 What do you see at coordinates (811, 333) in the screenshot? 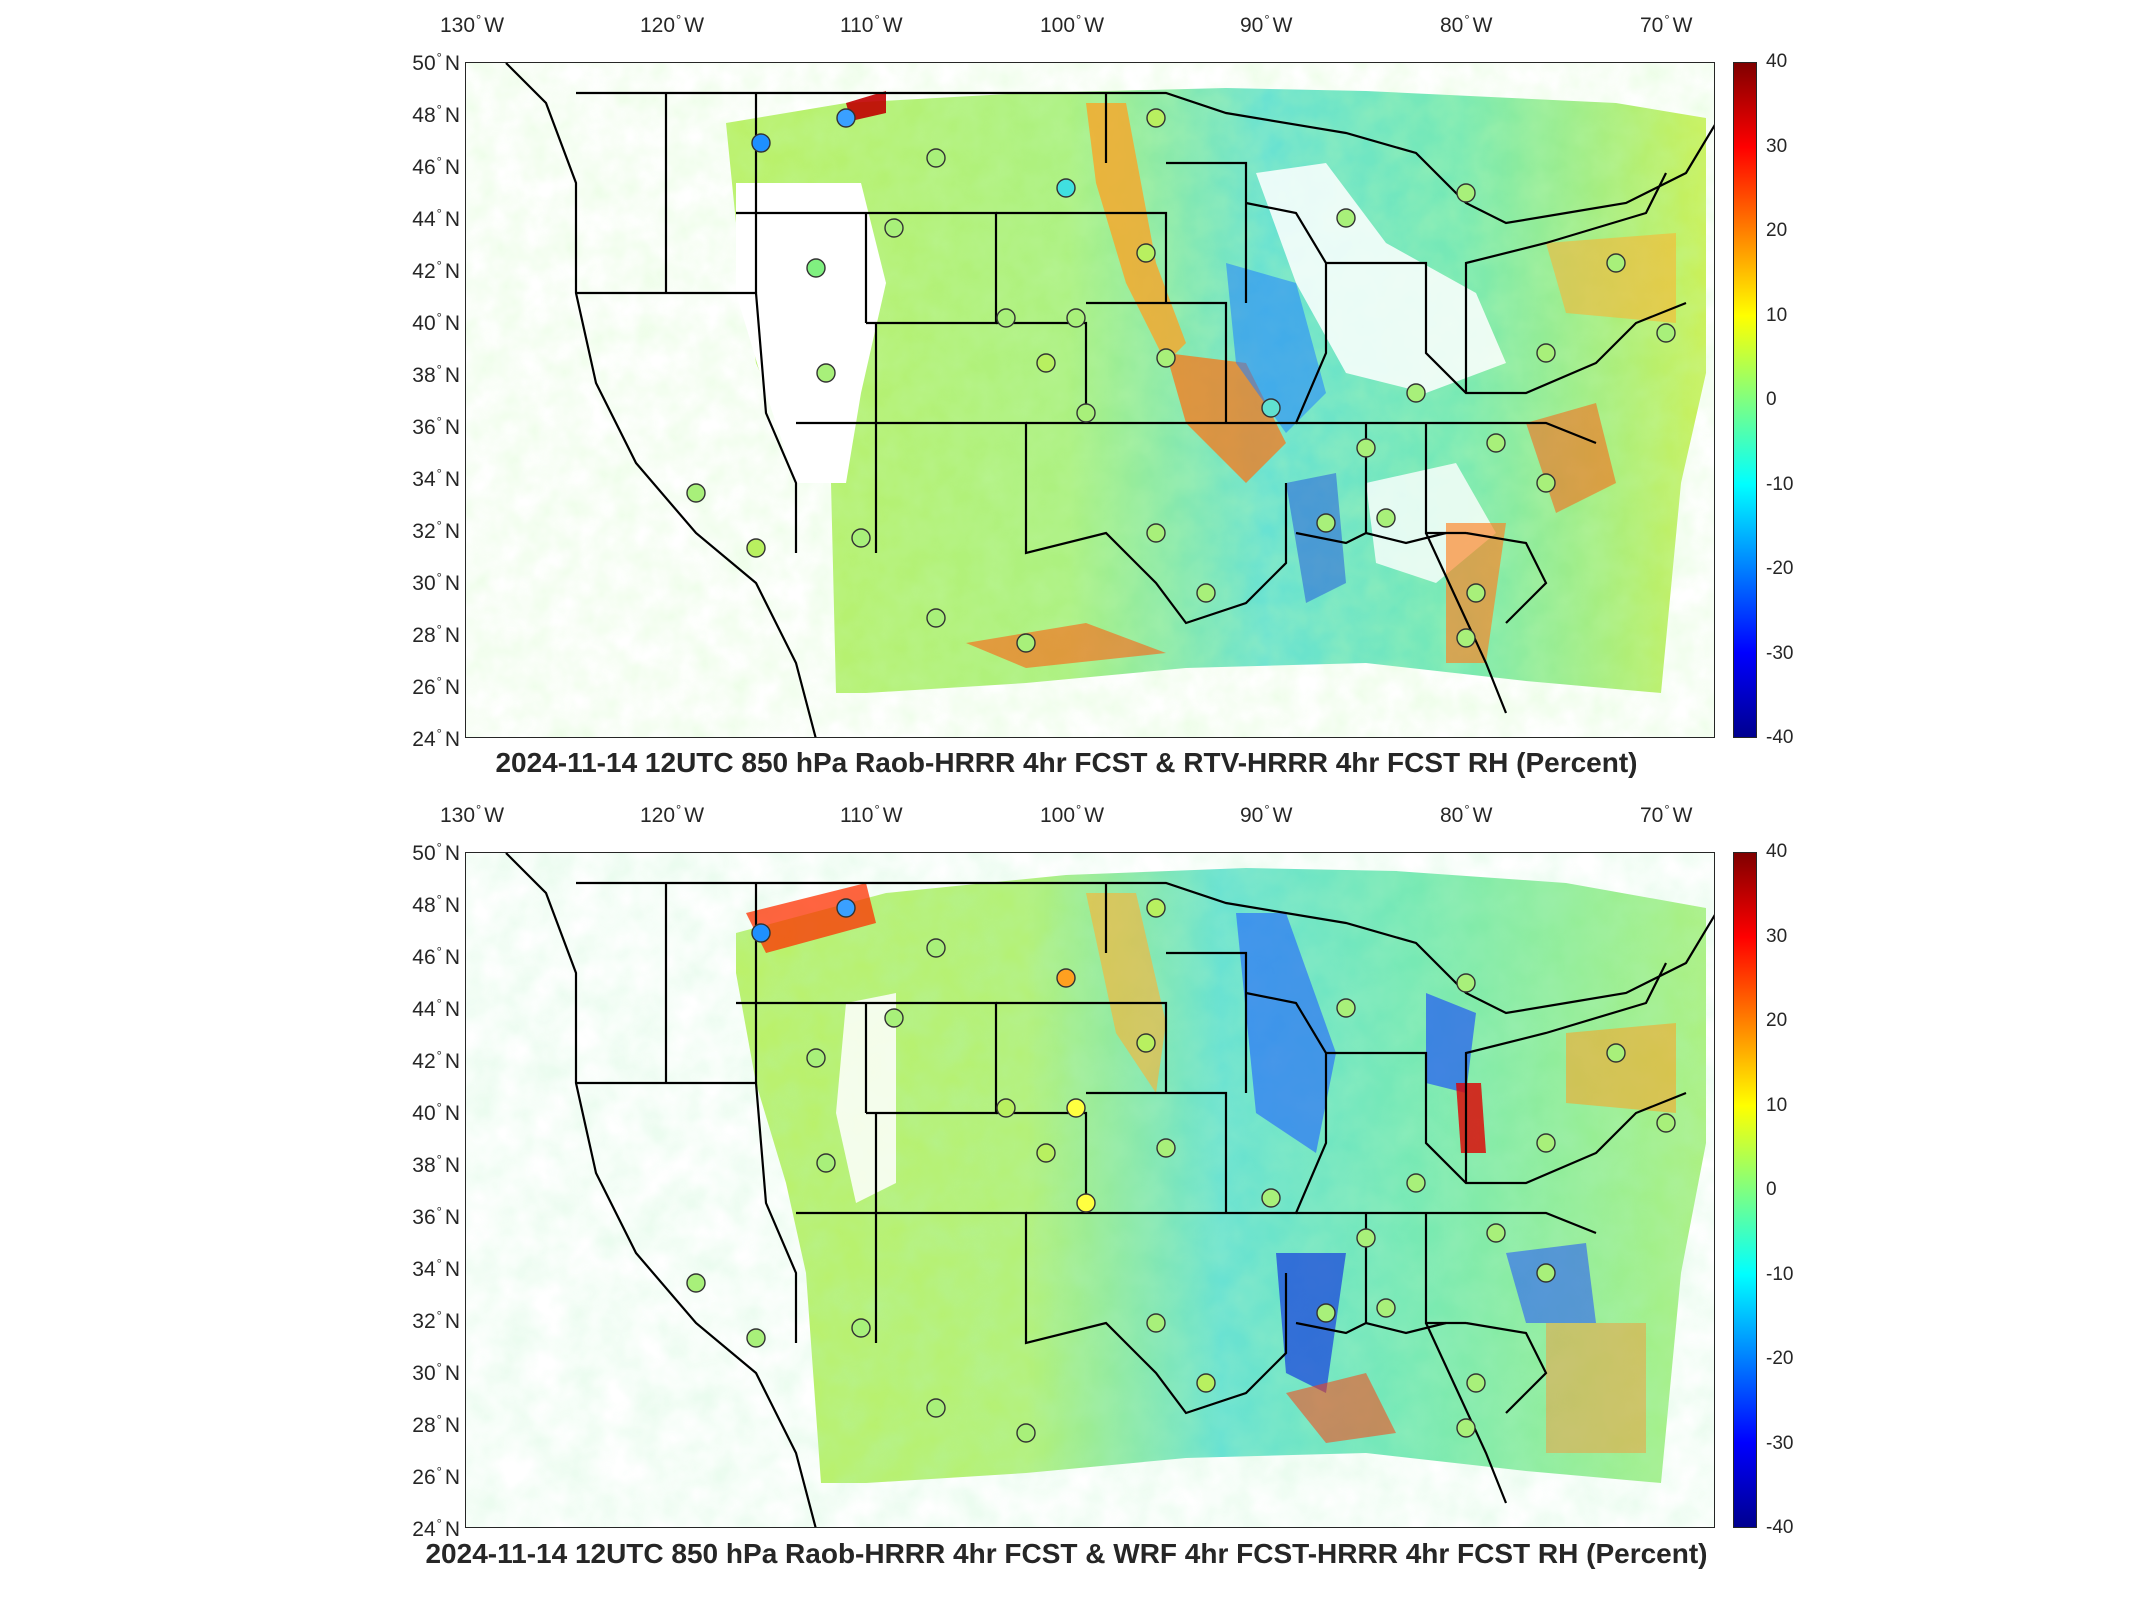
I see `missing-data-west` at bounding box center [811, 333].